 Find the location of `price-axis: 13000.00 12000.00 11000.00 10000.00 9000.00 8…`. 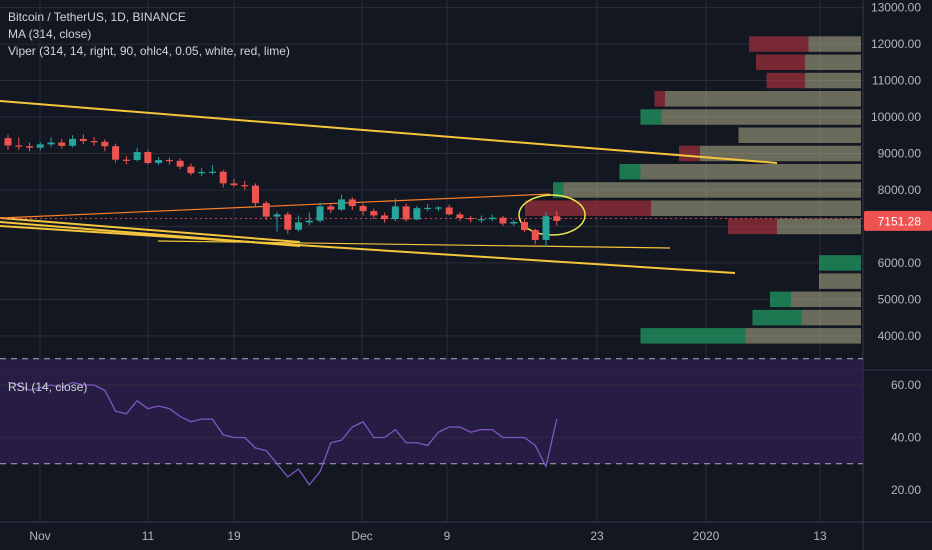

price-axis: 13000.00 12000.00 11000.00 10000.00 9000.00 8… is located at coordinates (896, 172).